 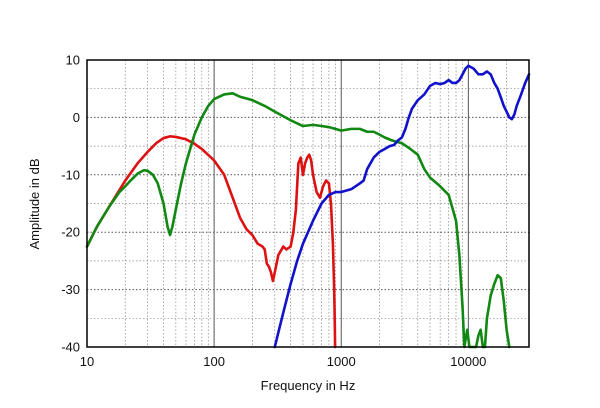 I want to click on y-tick-label: 10, so click(x=73, y=60).